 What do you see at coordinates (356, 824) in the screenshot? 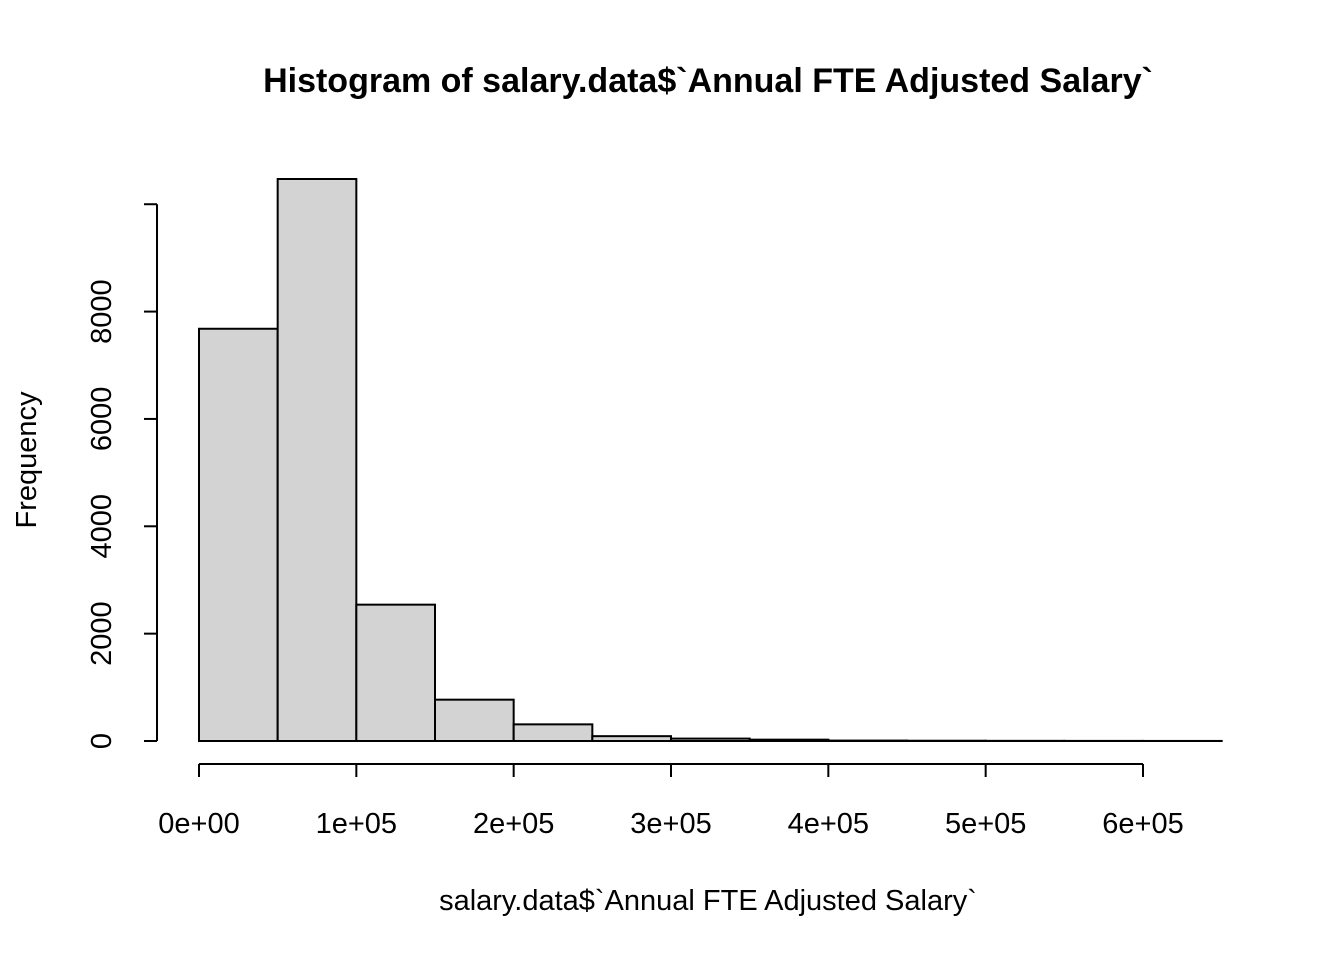
I see `x-tick-label-1: 1e+05` at bounding box center [356, 824].